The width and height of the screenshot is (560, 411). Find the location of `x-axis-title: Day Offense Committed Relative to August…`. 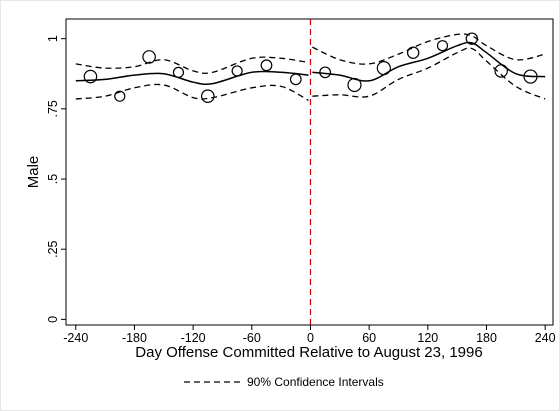

x-axis-title: Day Offense Committed Relative to August… is located at coordinates (308, 352).